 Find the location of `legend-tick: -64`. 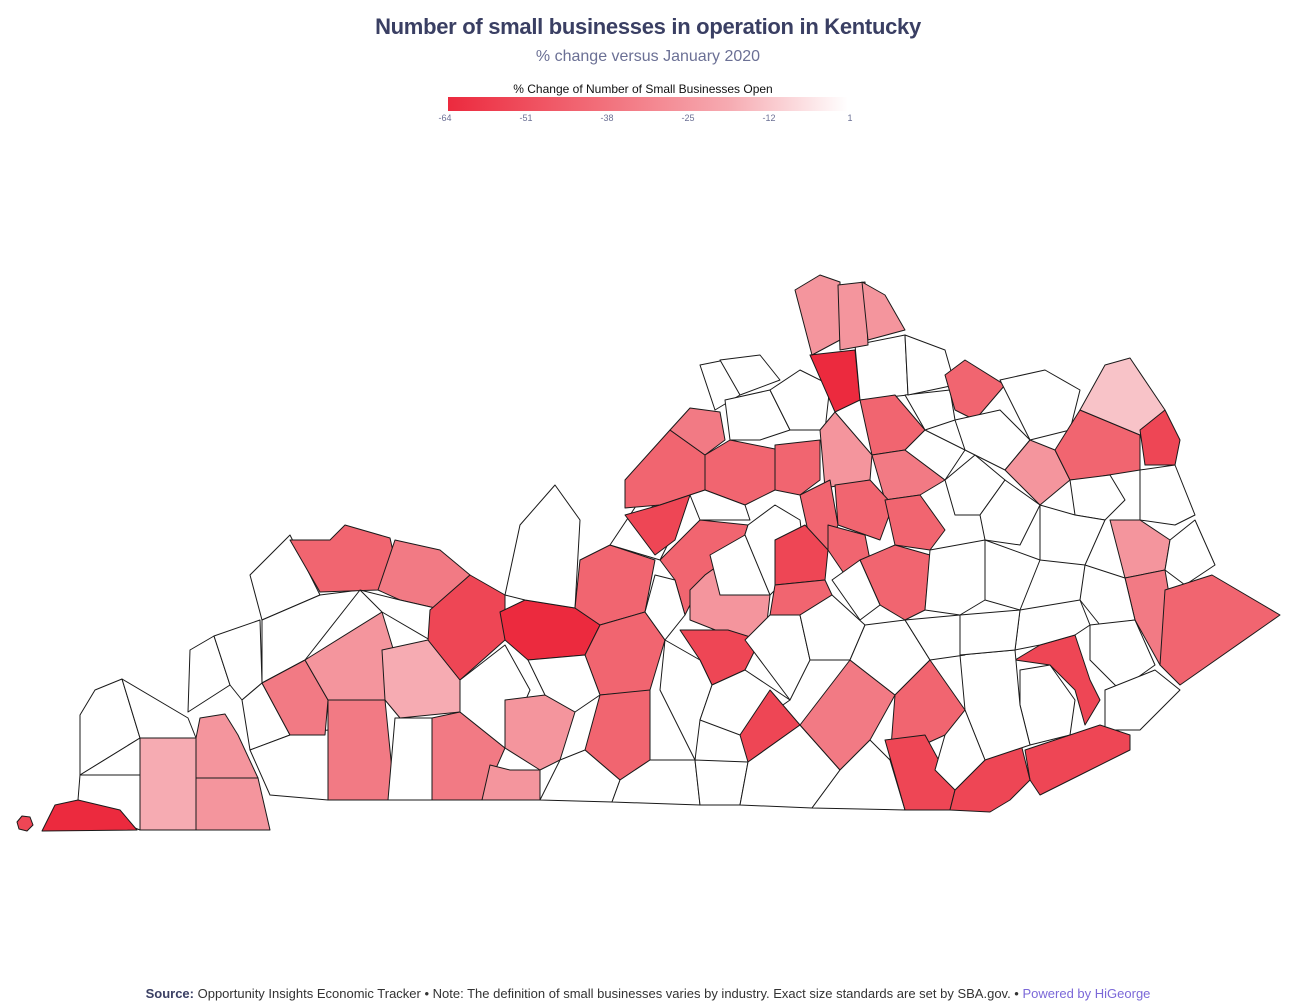

legend-tick: -64 is located at coordinates (445, 118).